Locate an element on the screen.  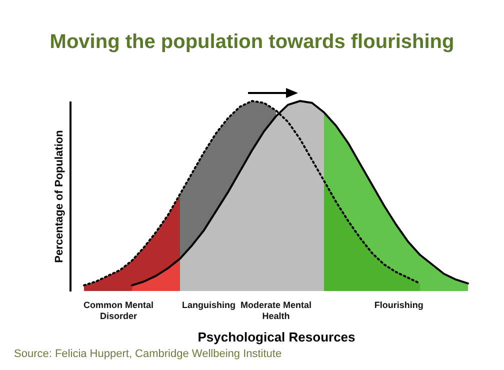
x-axis-title: Psychological Resources is located at coordinates (277, 337).